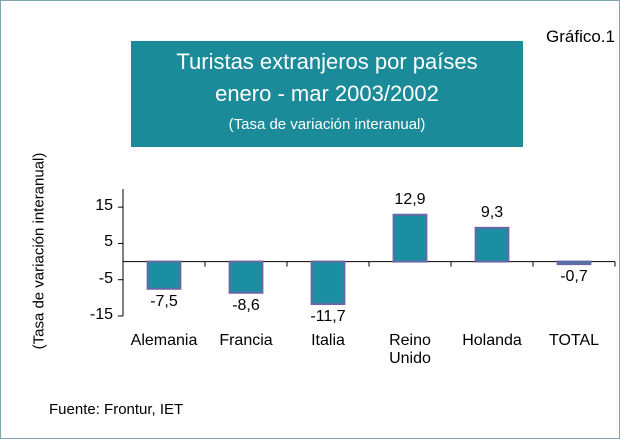  I want to click on x-tick-label: TOTAL, so click(574, 340).